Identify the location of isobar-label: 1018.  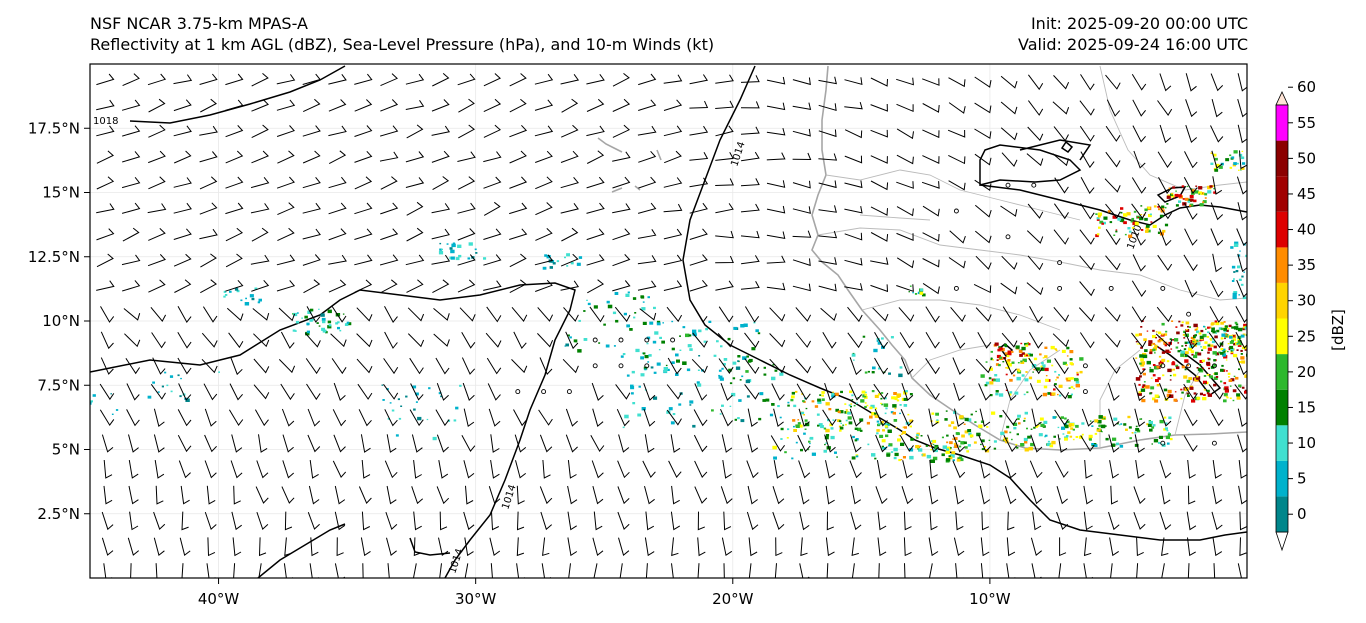
(105, 121).